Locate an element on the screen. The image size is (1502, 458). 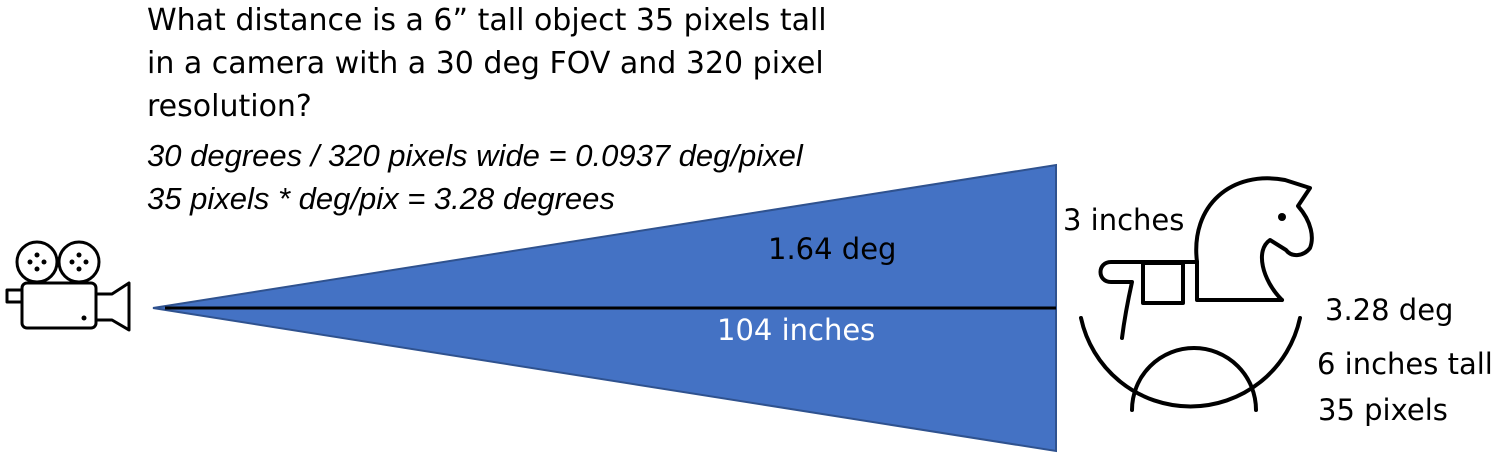
question-line-3: resolution? is located at coordinates (229, 106).